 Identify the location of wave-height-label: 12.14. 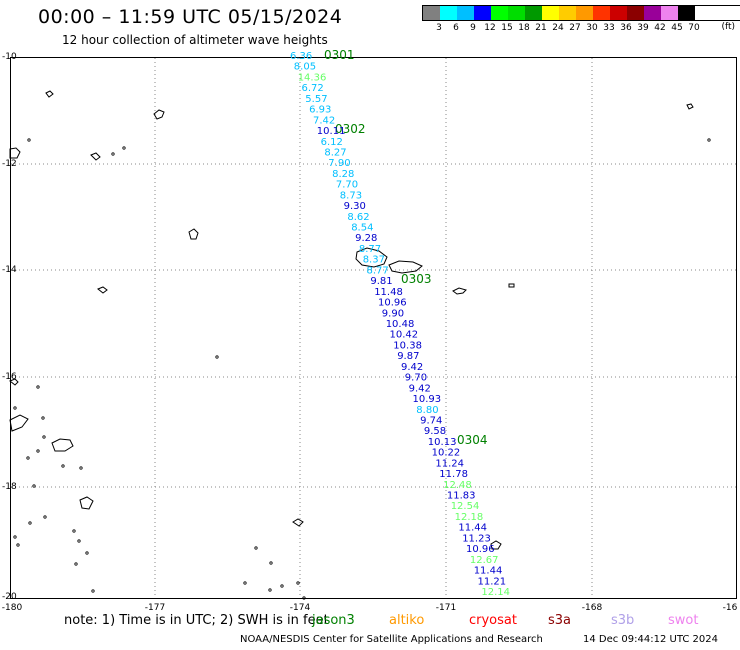
(495, 592).